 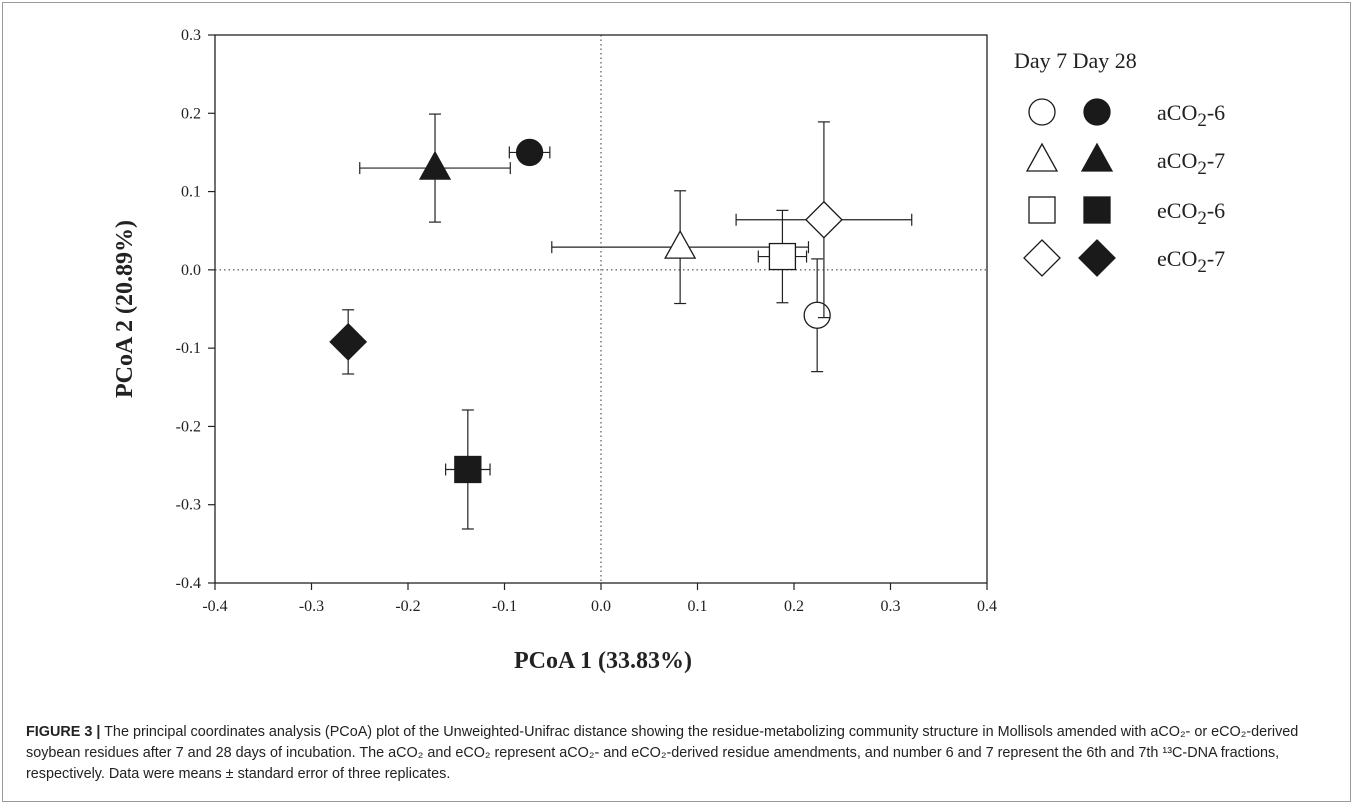 I want to click on data-point-eCO2-6-day7, so click(x=782, y=256).